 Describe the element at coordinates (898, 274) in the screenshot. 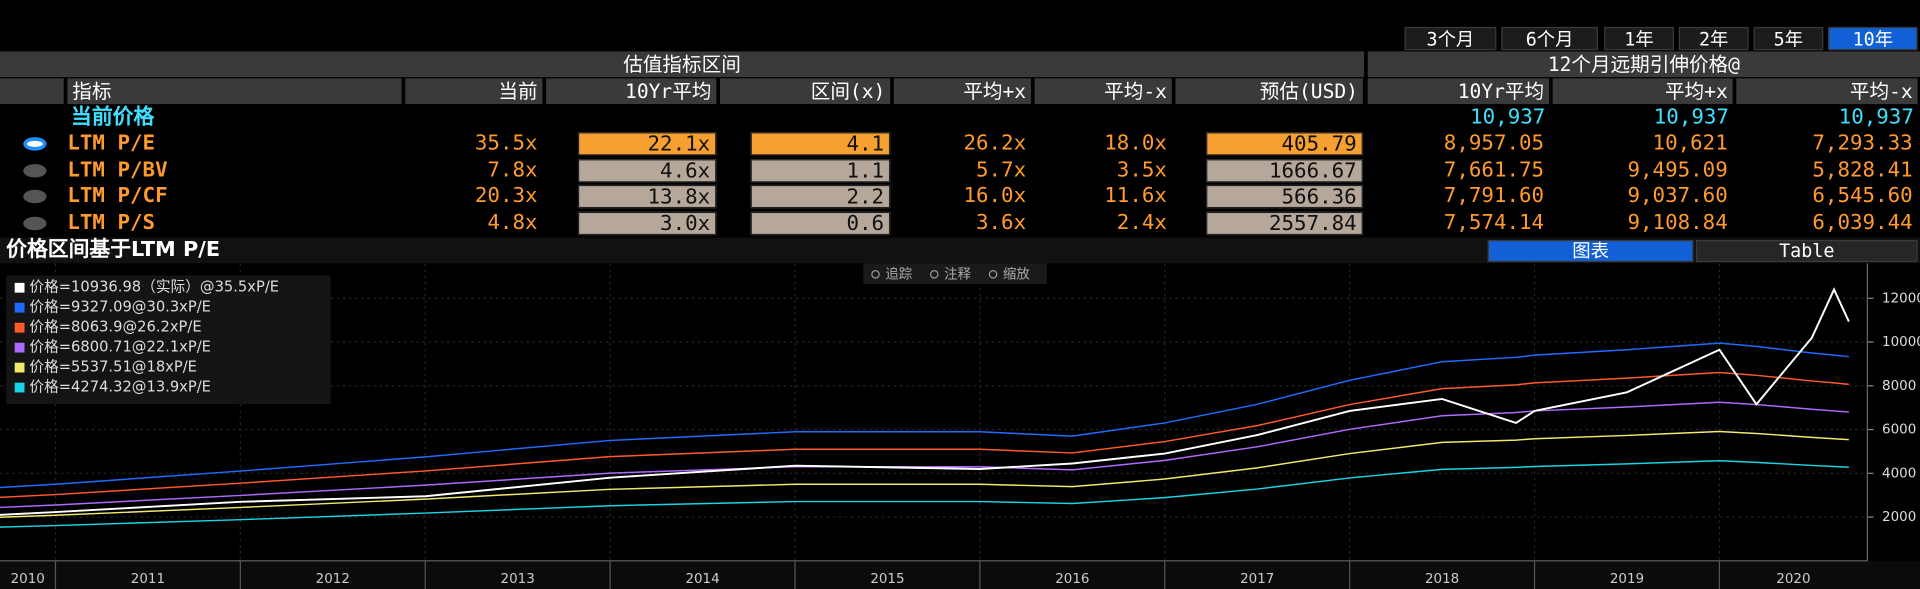

I see `tool-button: 追踪` at that location.